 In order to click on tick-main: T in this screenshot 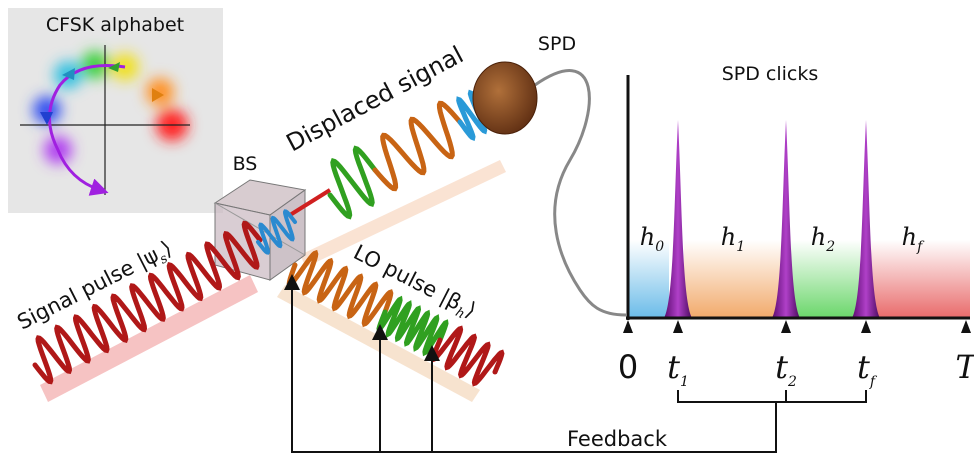, I will do `click(964, 367)`.